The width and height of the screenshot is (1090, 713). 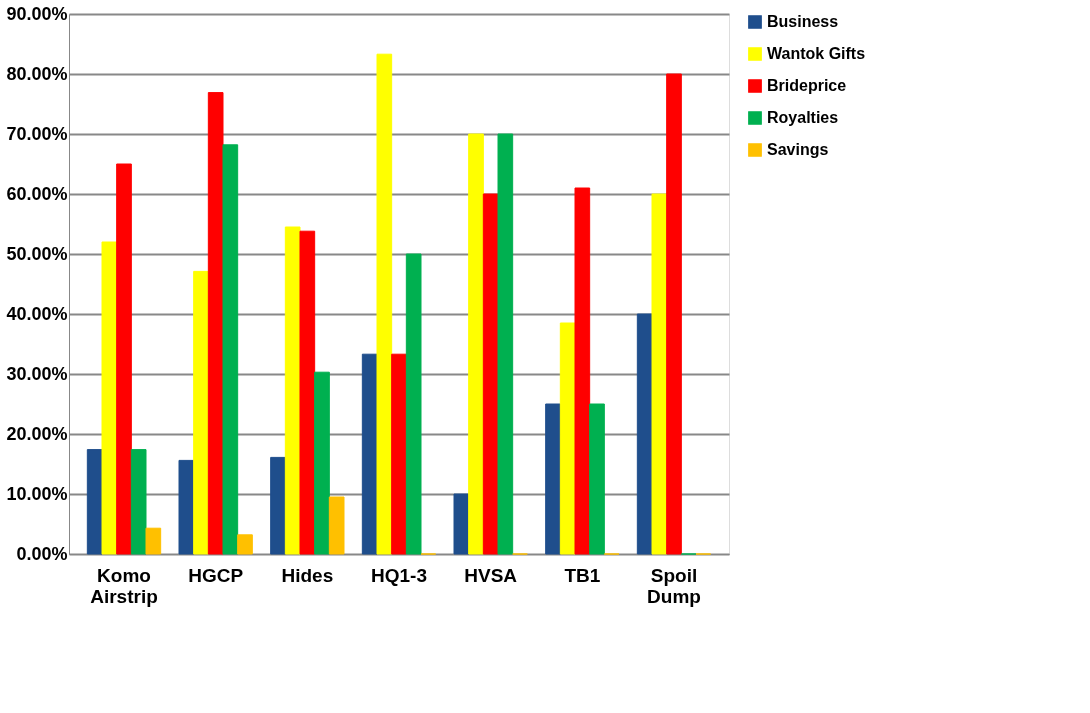 What do you see at coordinates (37, 13) in the screenshot?
I see `y-tick-label: 90.00%` at bounding box center [37, 13].